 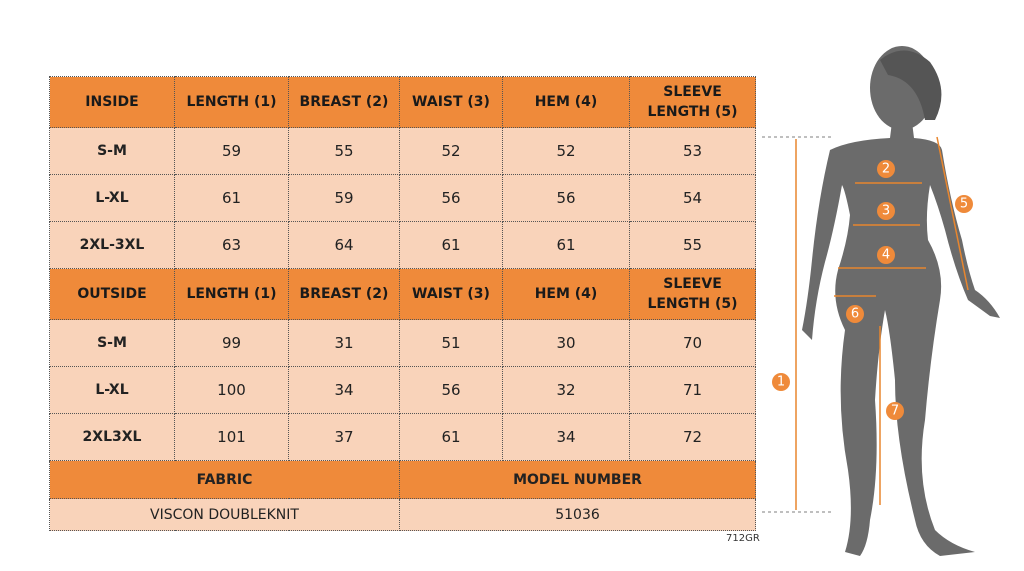 What do you see at coordinates (231, 245) in the screenshot?
I see `table-cell: 63` at bounding box center [231, 245].